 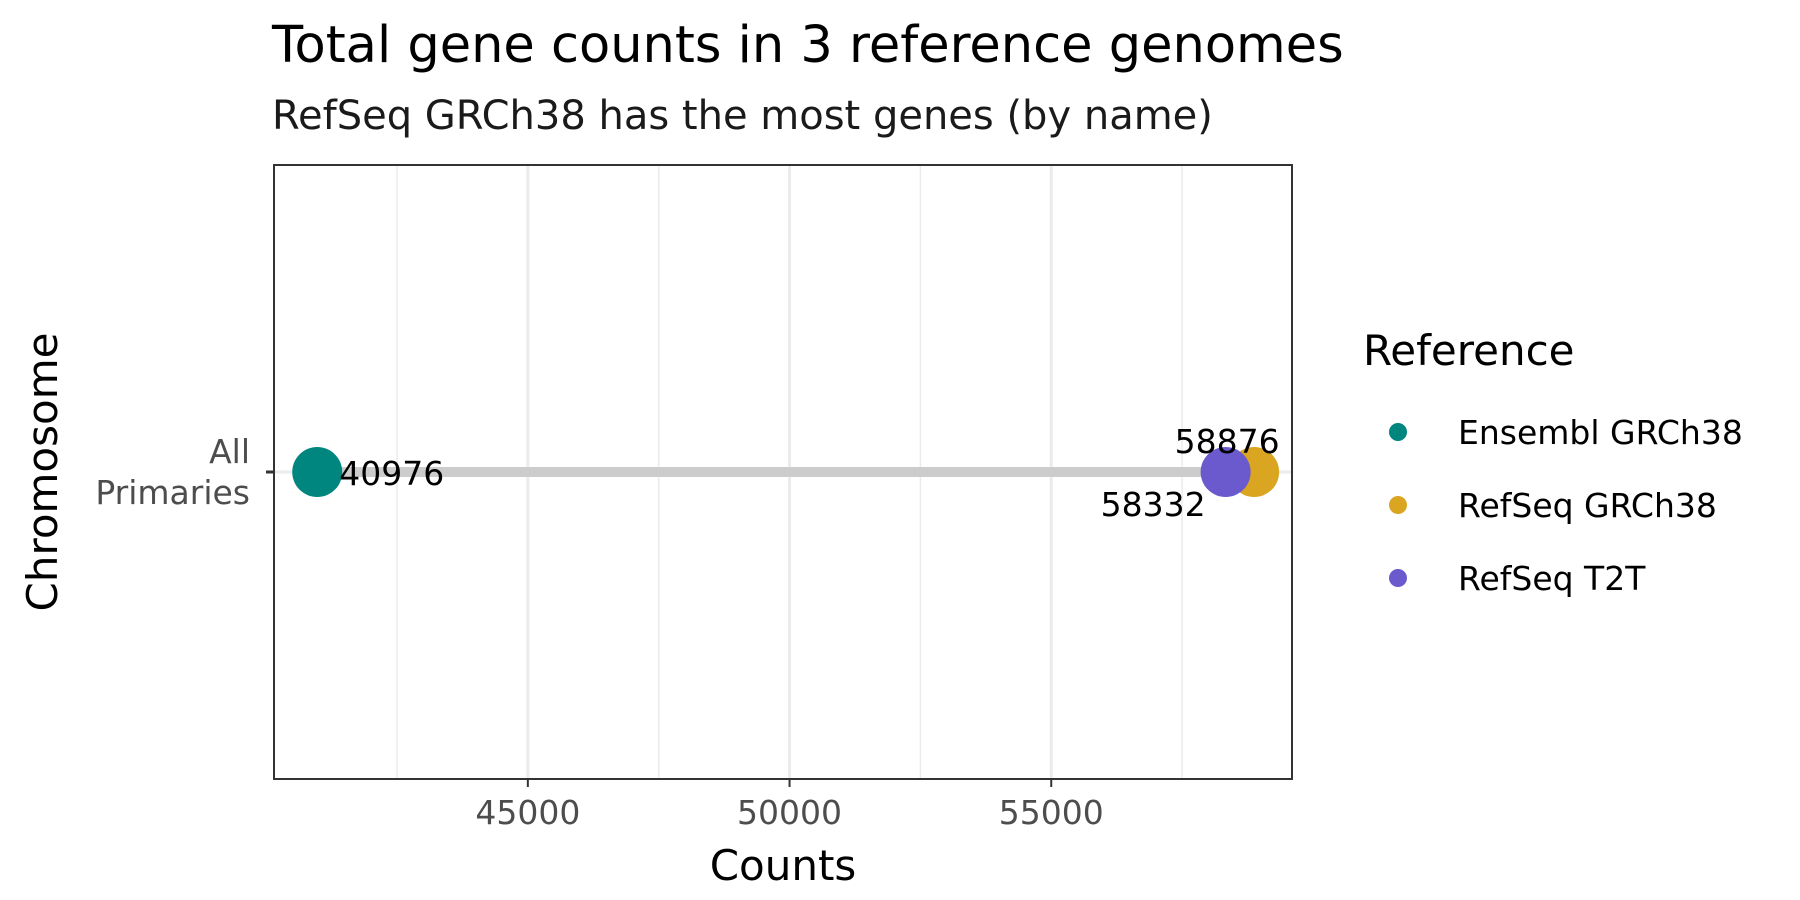 What do you see at coordinates (786, 472) in the screenshot?
I see `data-points` at bounding box center [786, 472].